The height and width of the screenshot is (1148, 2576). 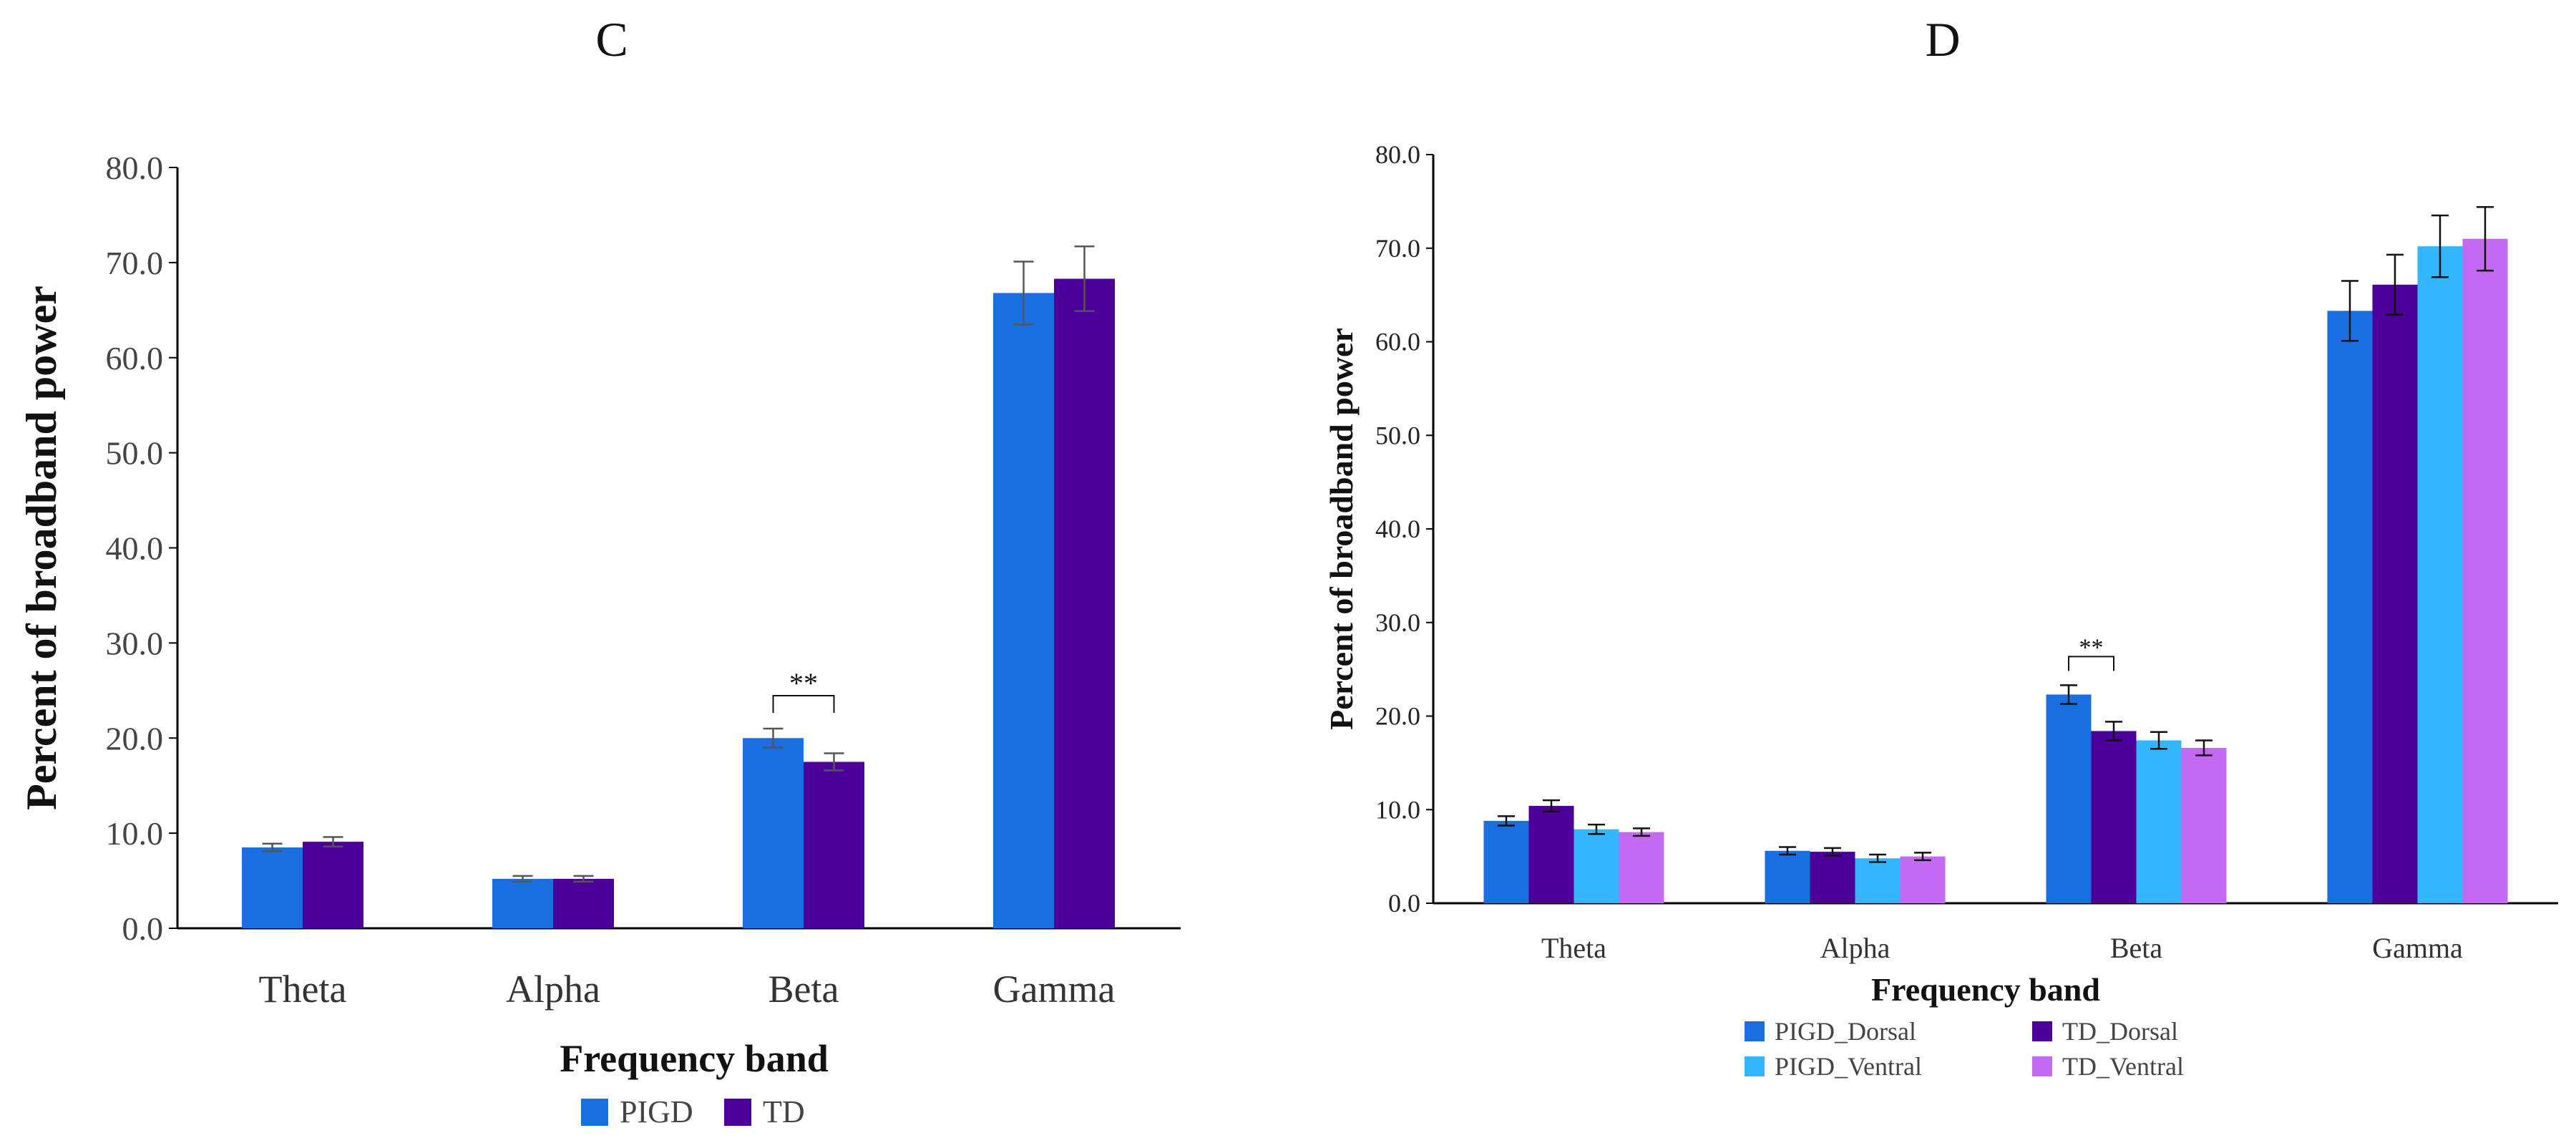 What do you see at coordinates (1848, 1067) in the screenshot?
I see `legend-label: PIGD_Ventral` at bounding box center [1848, 1067].